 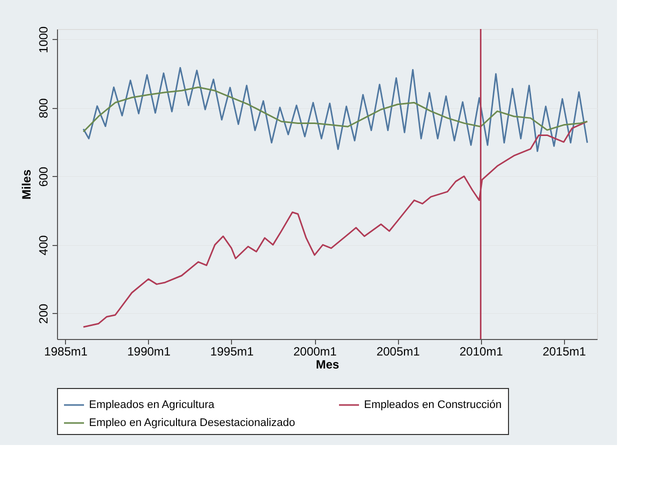 What do you see at coordinates (43, 176) in the screenshot?
I see `y-tick-label: 600` at bounding box center [43, 176].